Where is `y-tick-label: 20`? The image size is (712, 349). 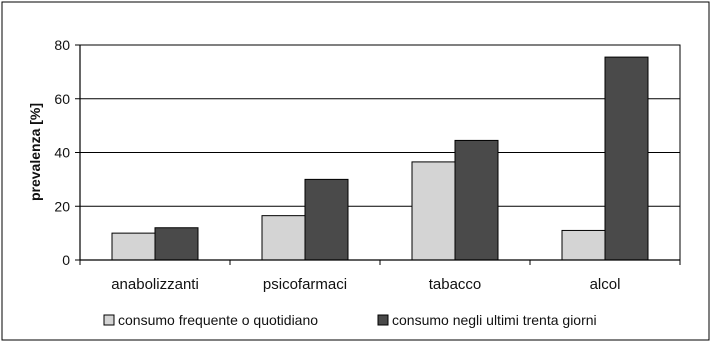 y-tick-label: 20 is located at coordinates (62, 206).